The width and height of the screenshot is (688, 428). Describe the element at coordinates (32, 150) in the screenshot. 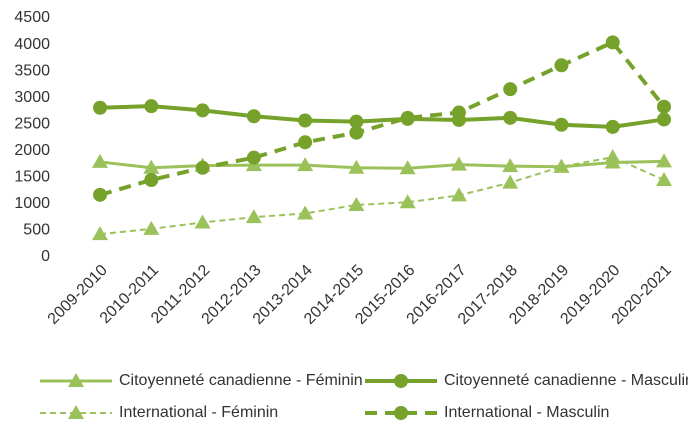

I see `y-tick-label: 2000` at that location.